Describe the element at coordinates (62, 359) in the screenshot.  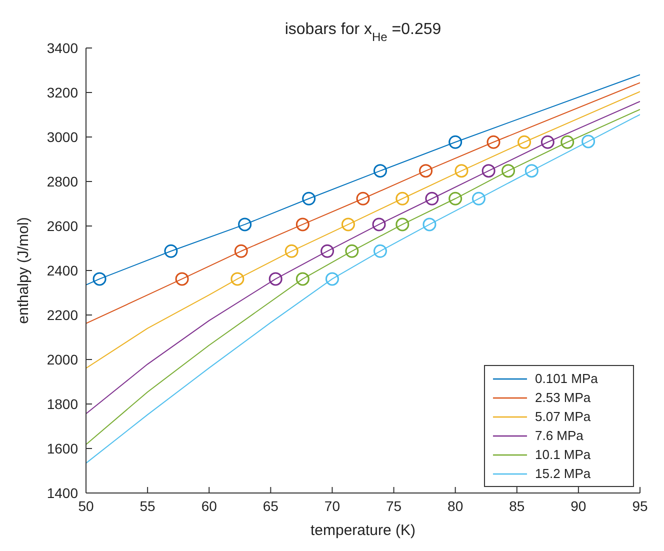
I see `y-tick-label: 2000` at that location.